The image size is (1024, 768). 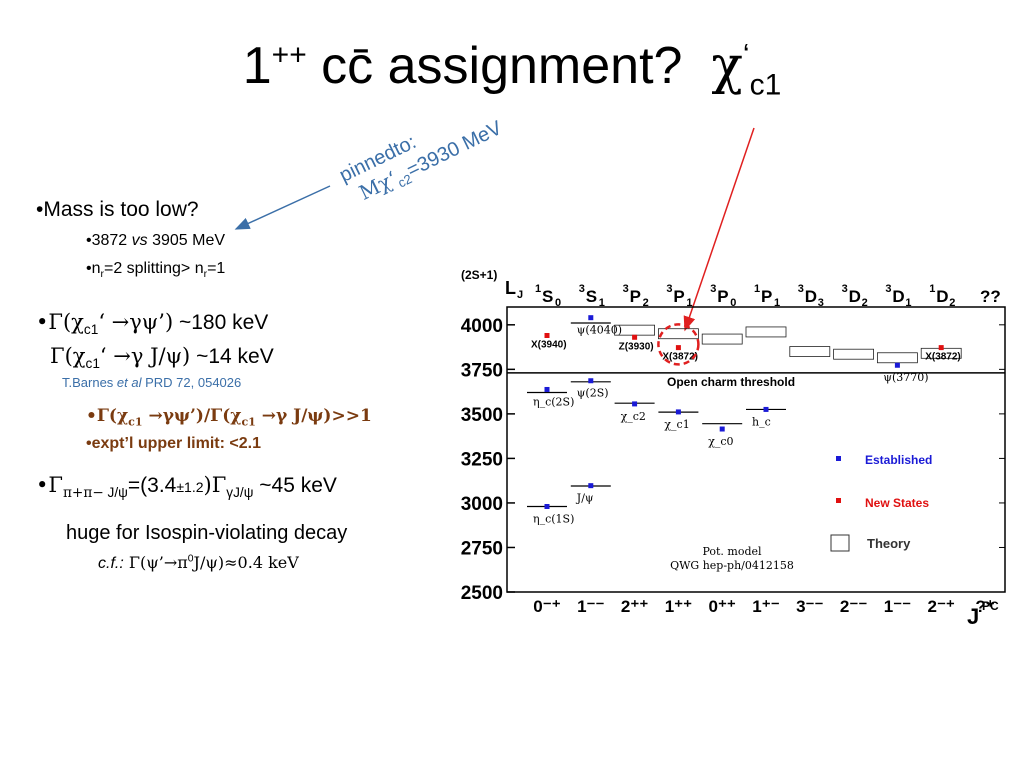 What do you see at coordinates (510, 288) in the screenshot?
I see `y-axis-label: L` at bounding box center [510, 288].